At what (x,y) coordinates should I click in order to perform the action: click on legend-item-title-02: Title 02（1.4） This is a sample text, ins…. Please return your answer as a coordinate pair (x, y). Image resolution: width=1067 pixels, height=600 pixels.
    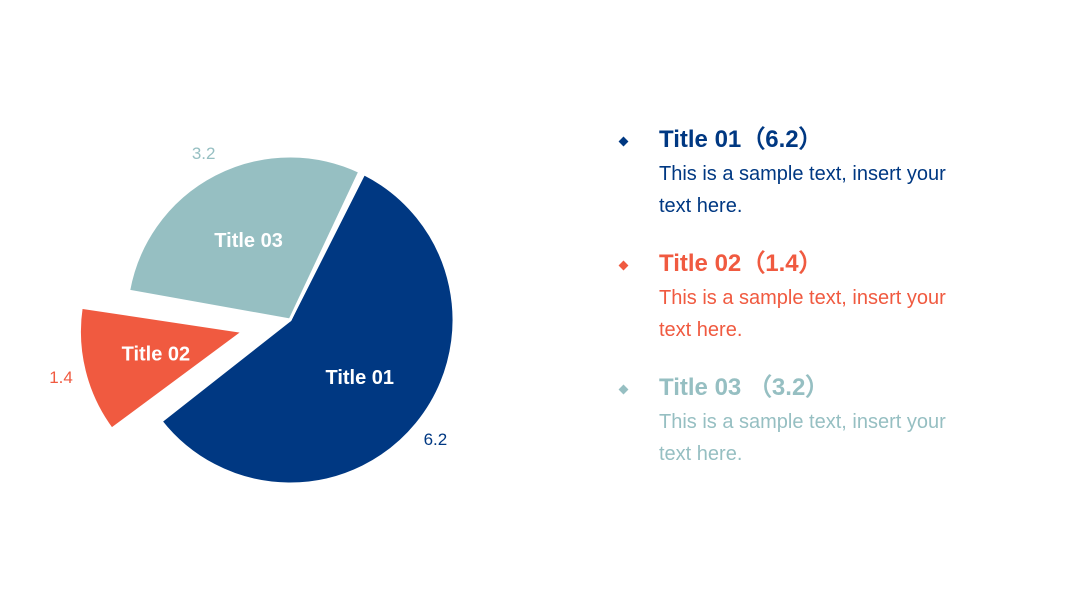
    Looking at the image, I should click on (826, 308).